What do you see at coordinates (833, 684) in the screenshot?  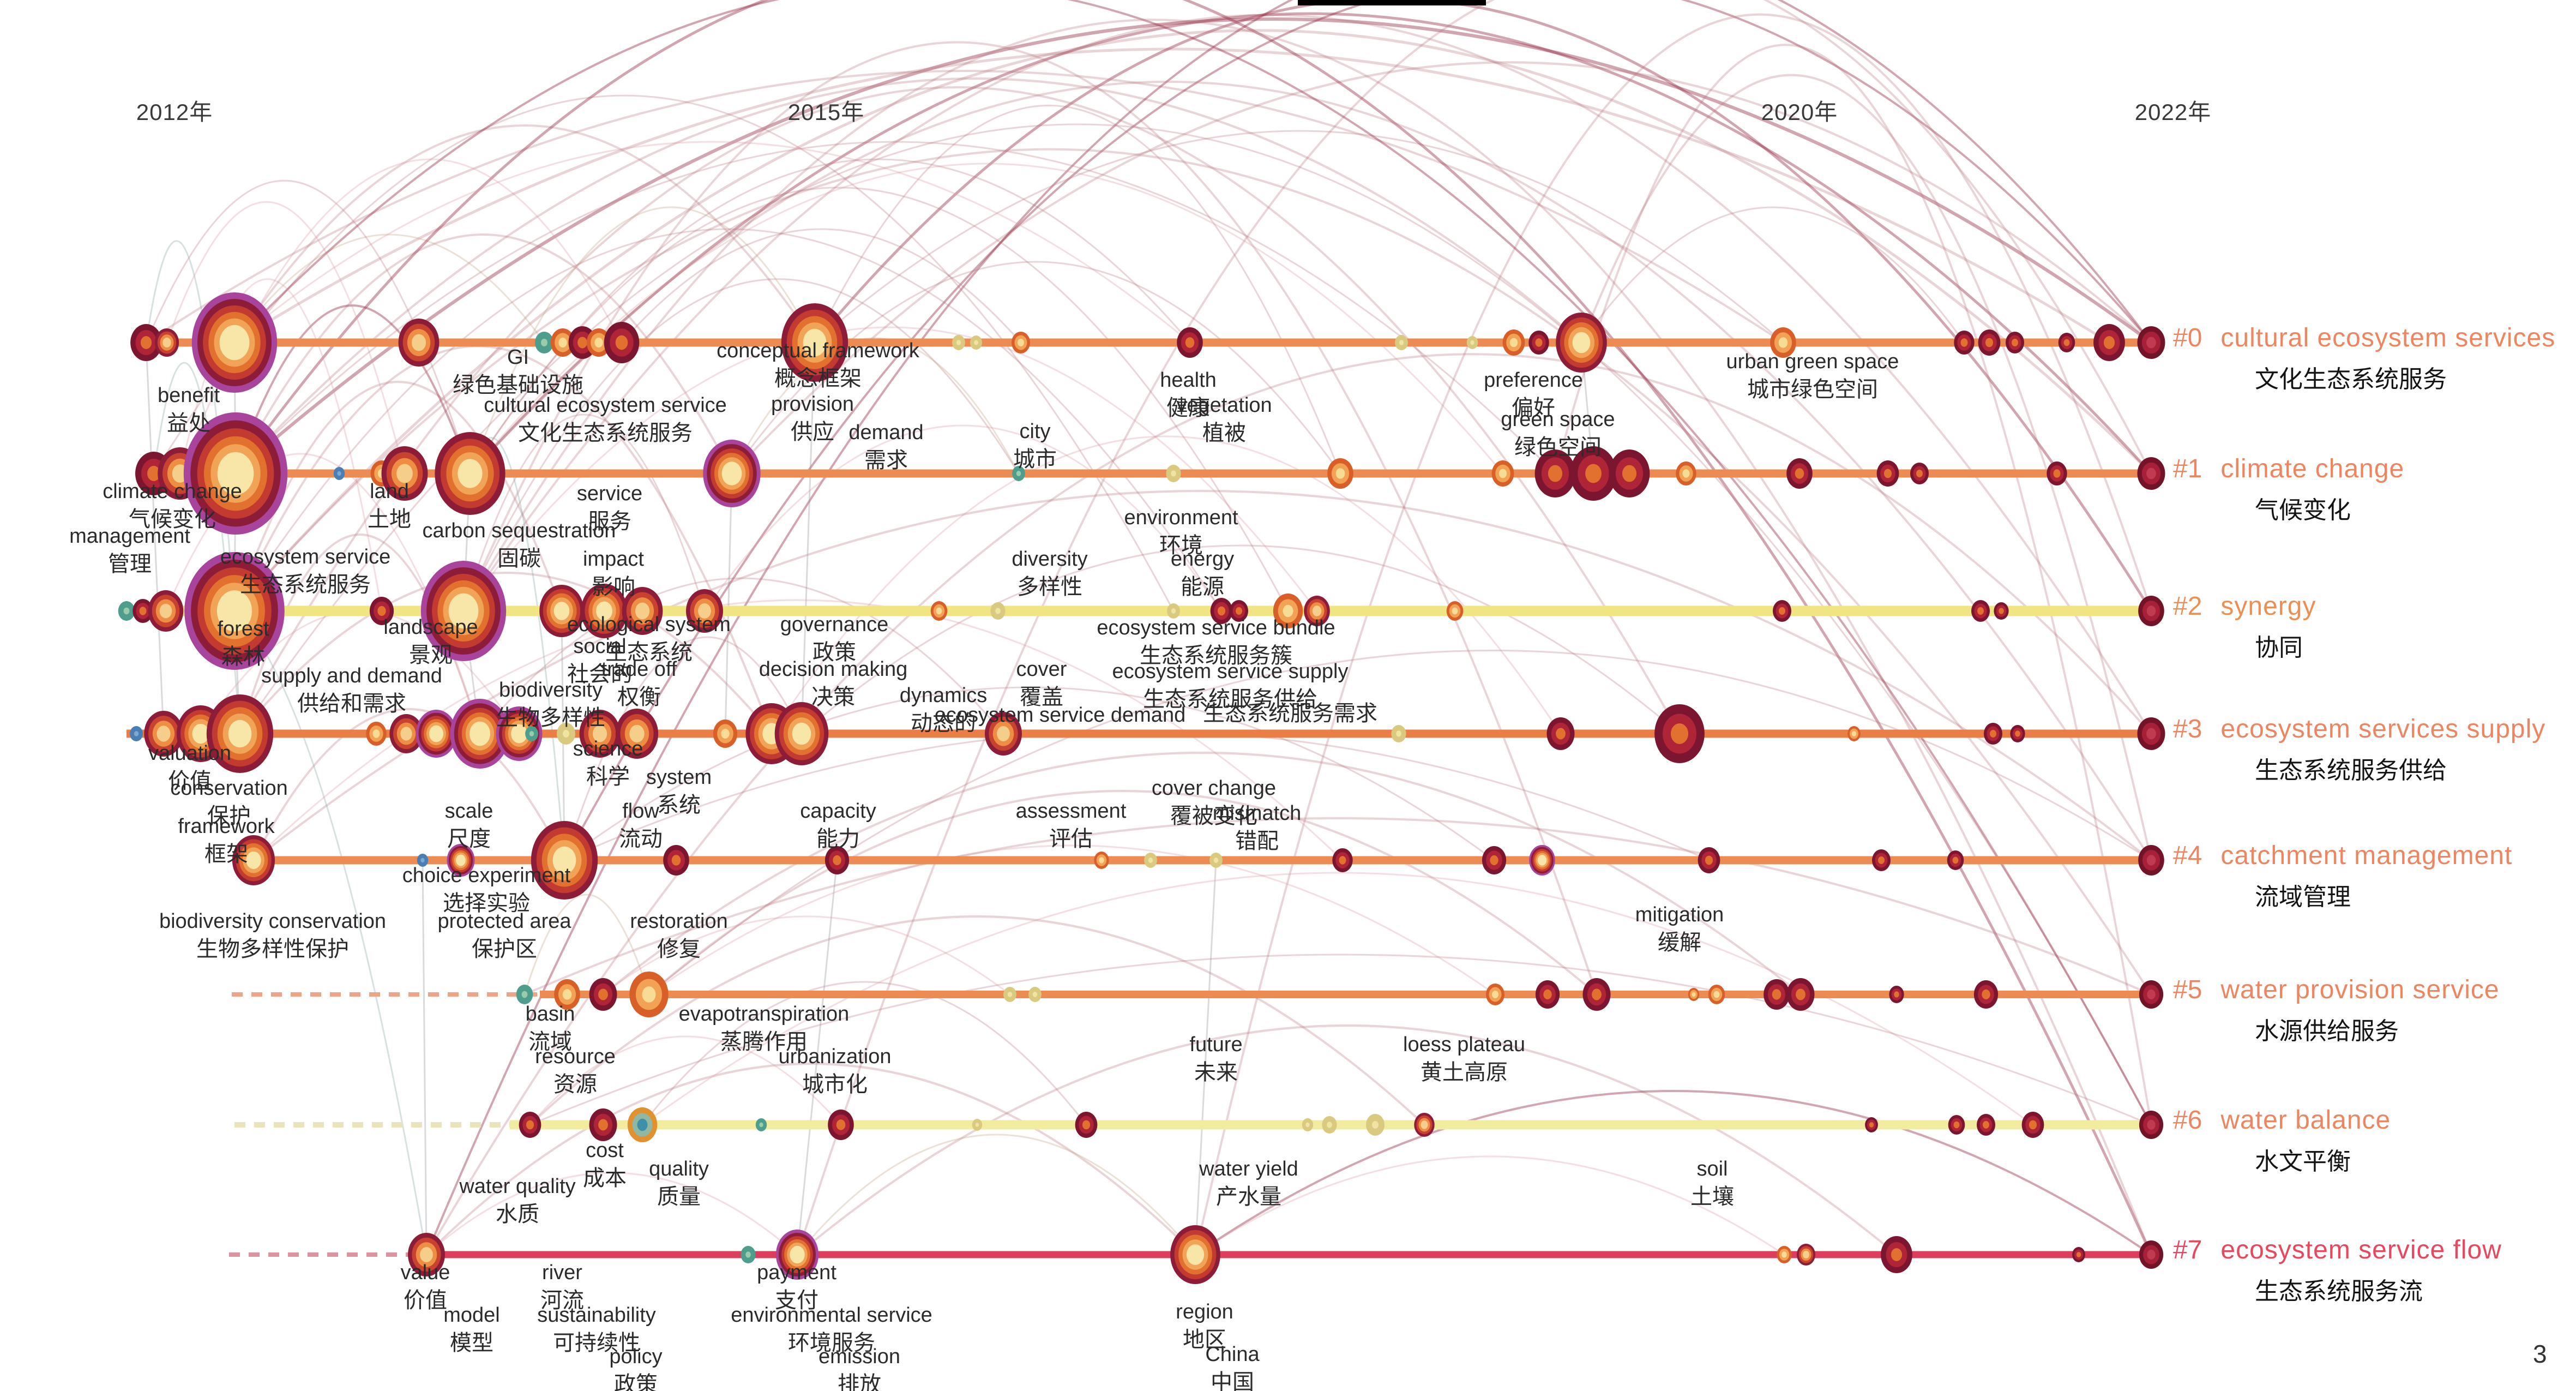 I see `keyword-label: decision making 决策` at bounding box center [833, 684].